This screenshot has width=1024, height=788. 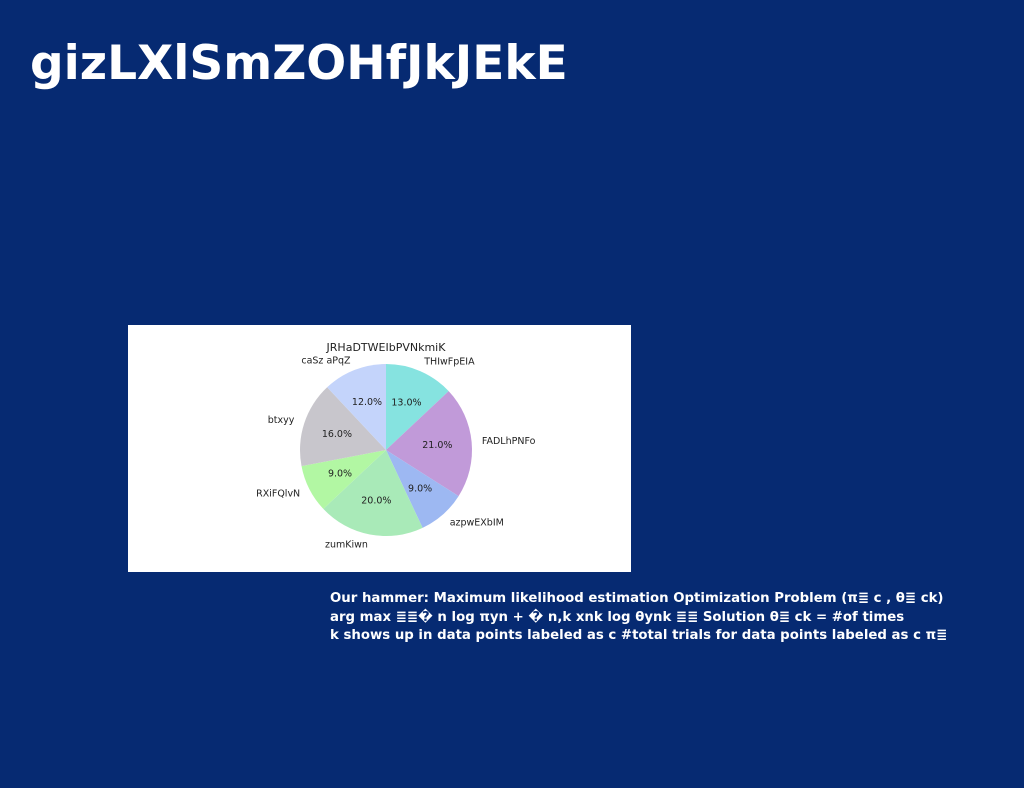 I want to click on slice-percent-label: 16.0%, so click(x=337, y=434).